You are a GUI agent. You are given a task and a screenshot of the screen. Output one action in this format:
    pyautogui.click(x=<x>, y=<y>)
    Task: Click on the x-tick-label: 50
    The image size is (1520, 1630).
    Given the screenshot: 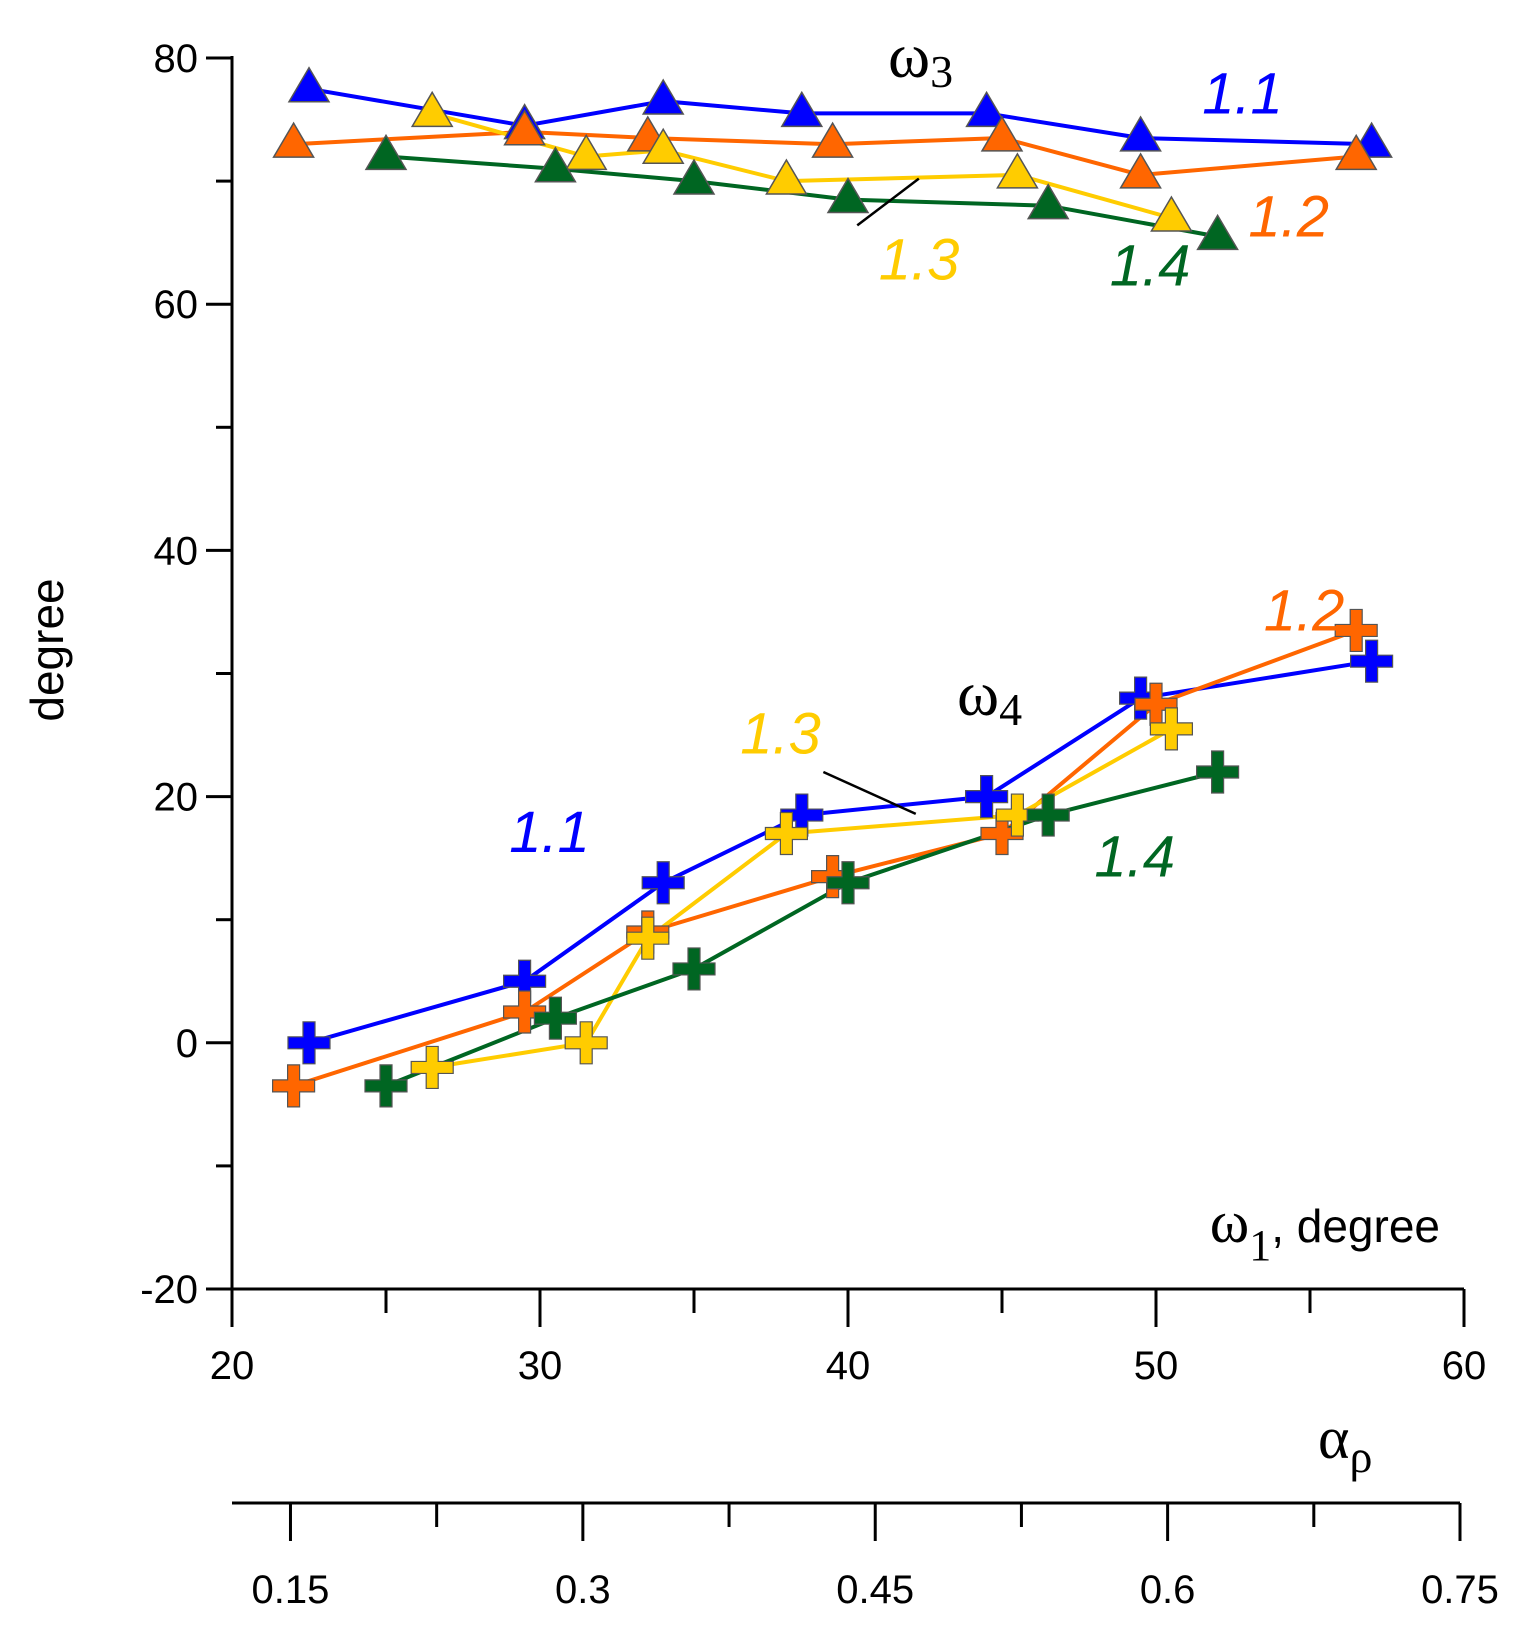 What is the action you would take?
    pyautogui.click(x=1156, y=1366)
    